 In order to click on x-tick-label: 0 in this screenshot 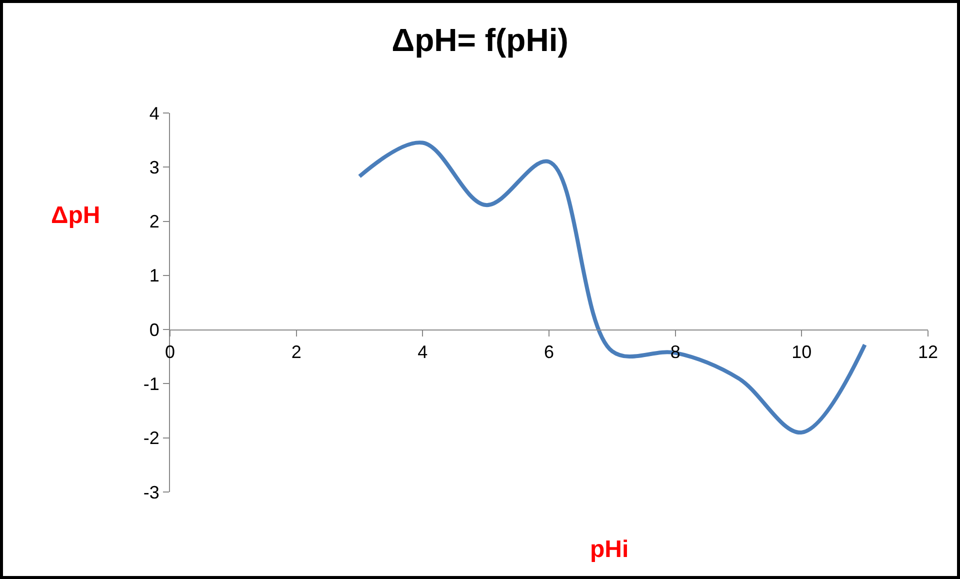, I will do `click(170, 352)`.